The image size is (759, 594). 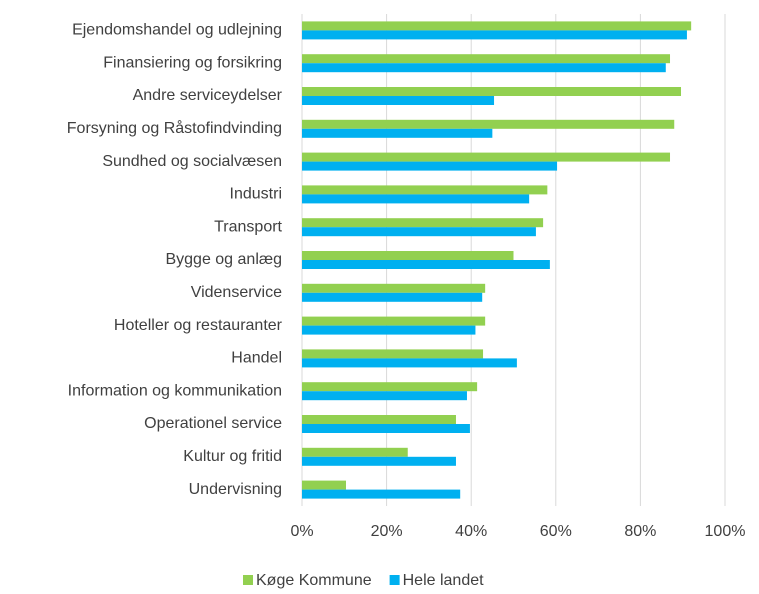 I want to click on y-tick-label: Videnservice, so click(x=236, y=292).